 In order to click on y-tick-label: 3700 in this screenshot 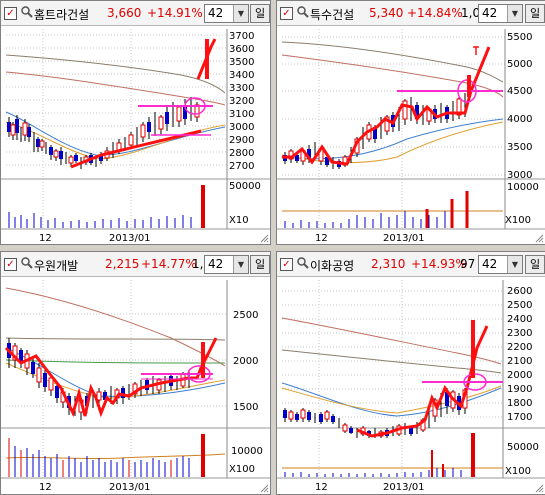, I will do `click(241, 36)`.